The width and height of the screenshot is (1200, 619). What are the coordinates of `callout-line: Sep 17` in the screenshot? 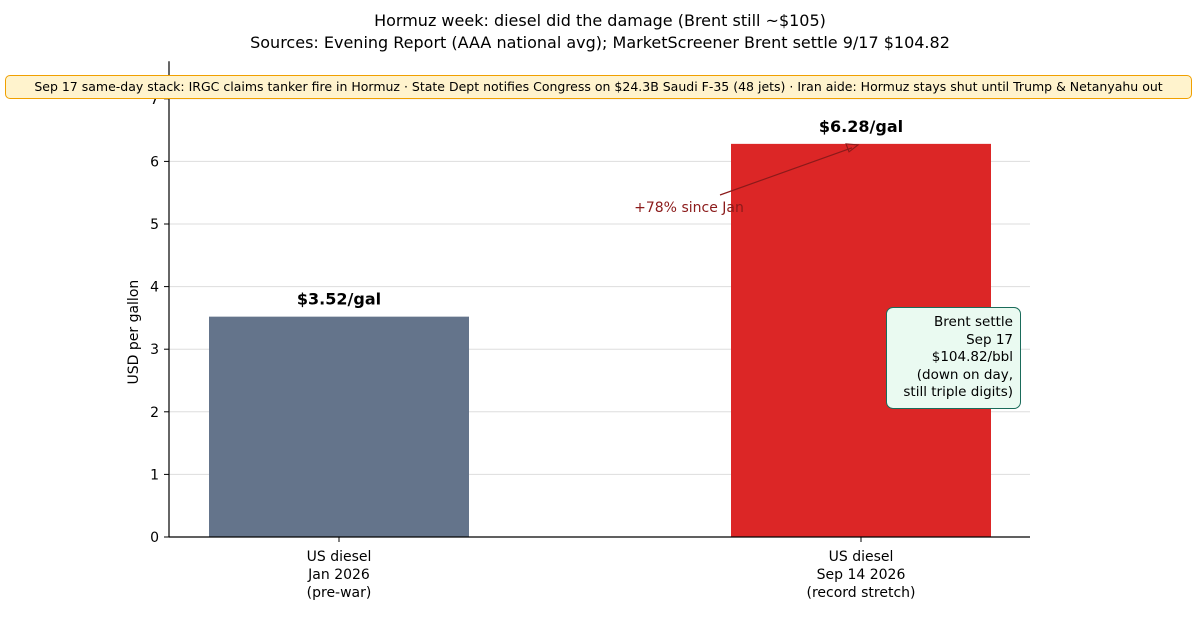 It's located at (989, 339).